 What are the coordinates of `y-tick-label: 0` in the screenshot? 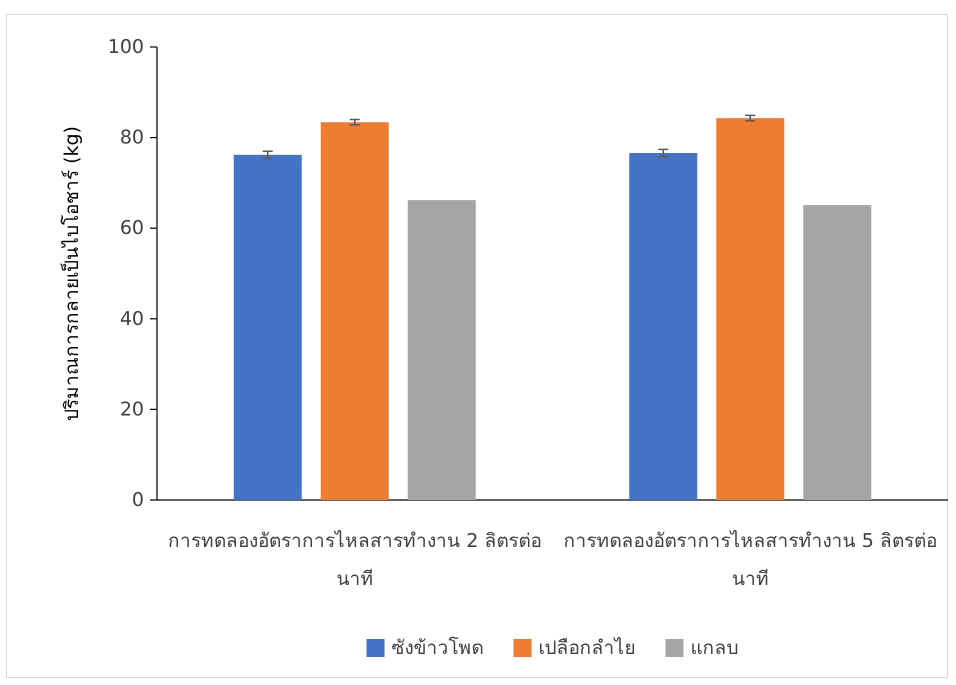 It's located at (138, 500).